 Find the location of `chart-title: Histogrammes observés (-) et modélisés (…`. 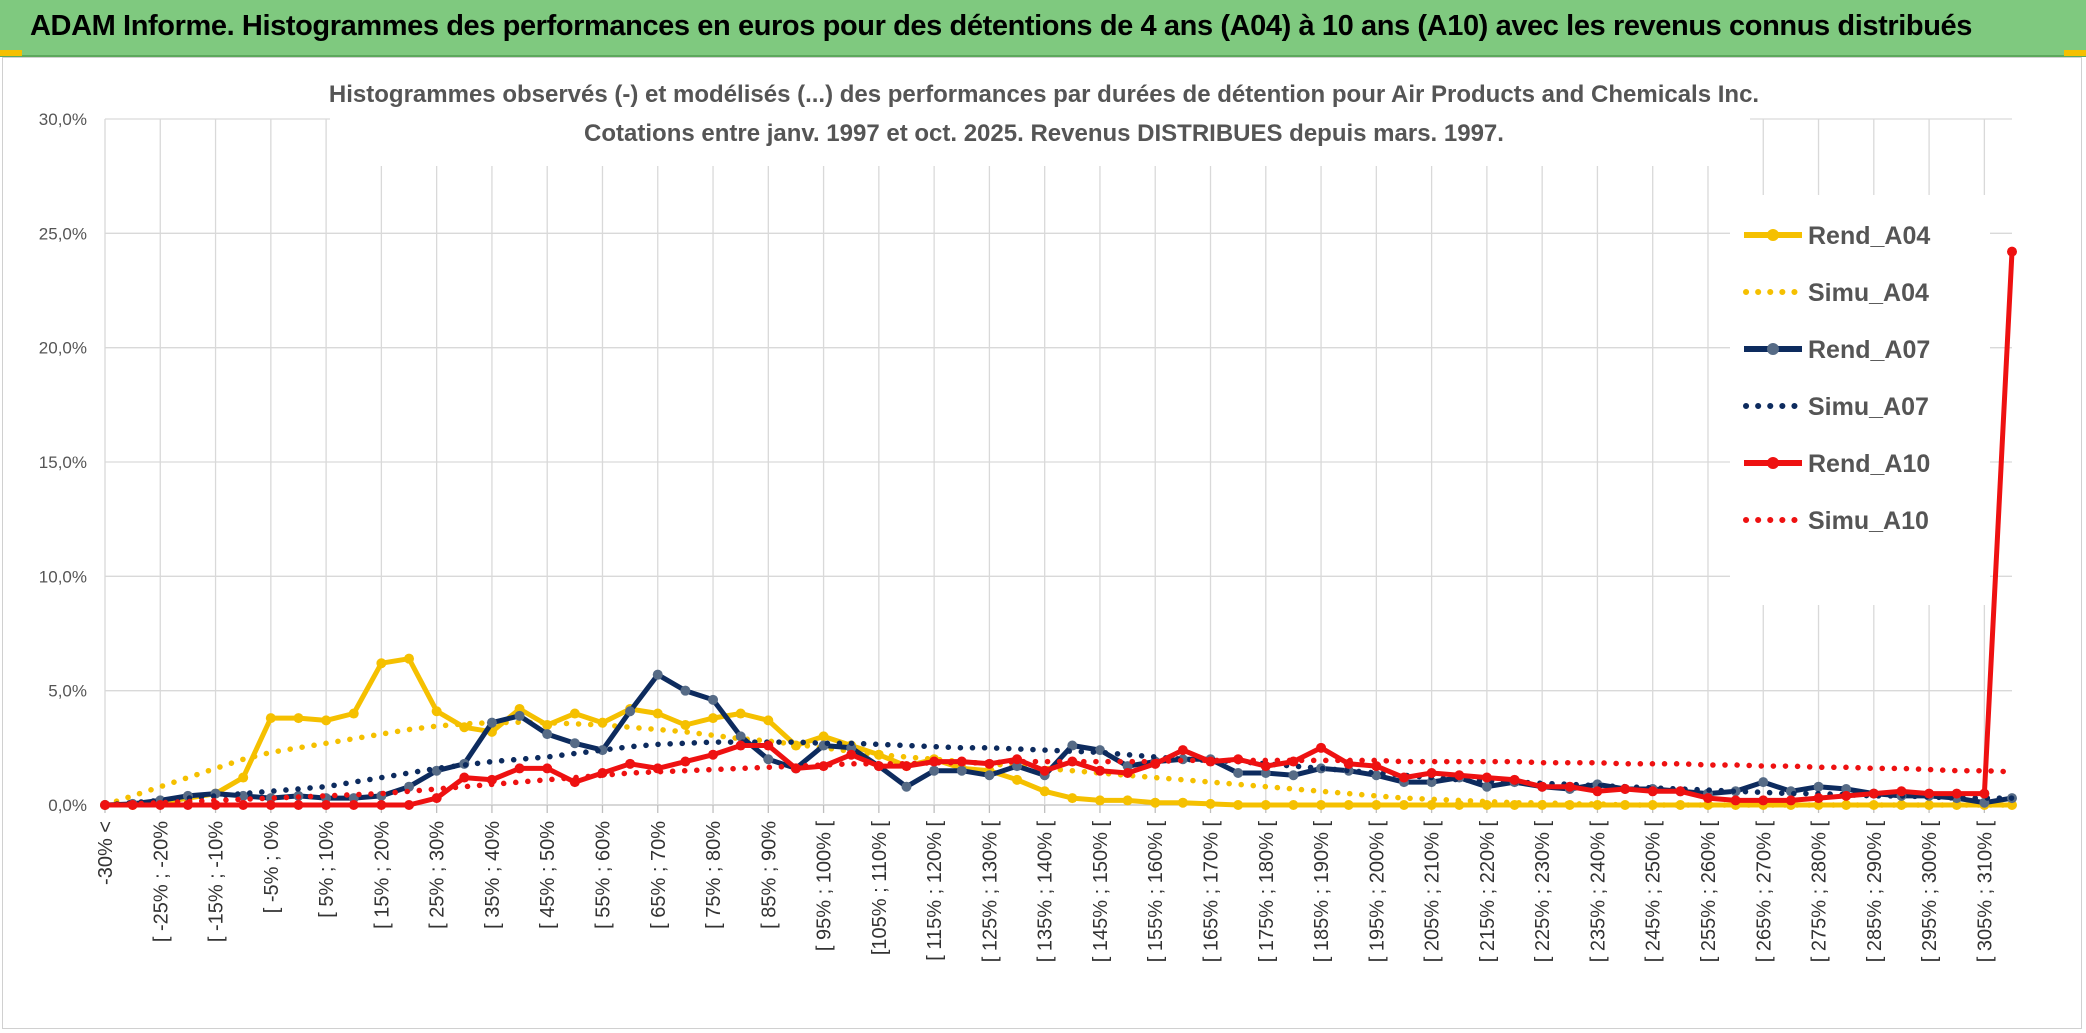

chart-title: Histogrammes observés (-) et modélisés (… is located at coordinates (1044, 114).